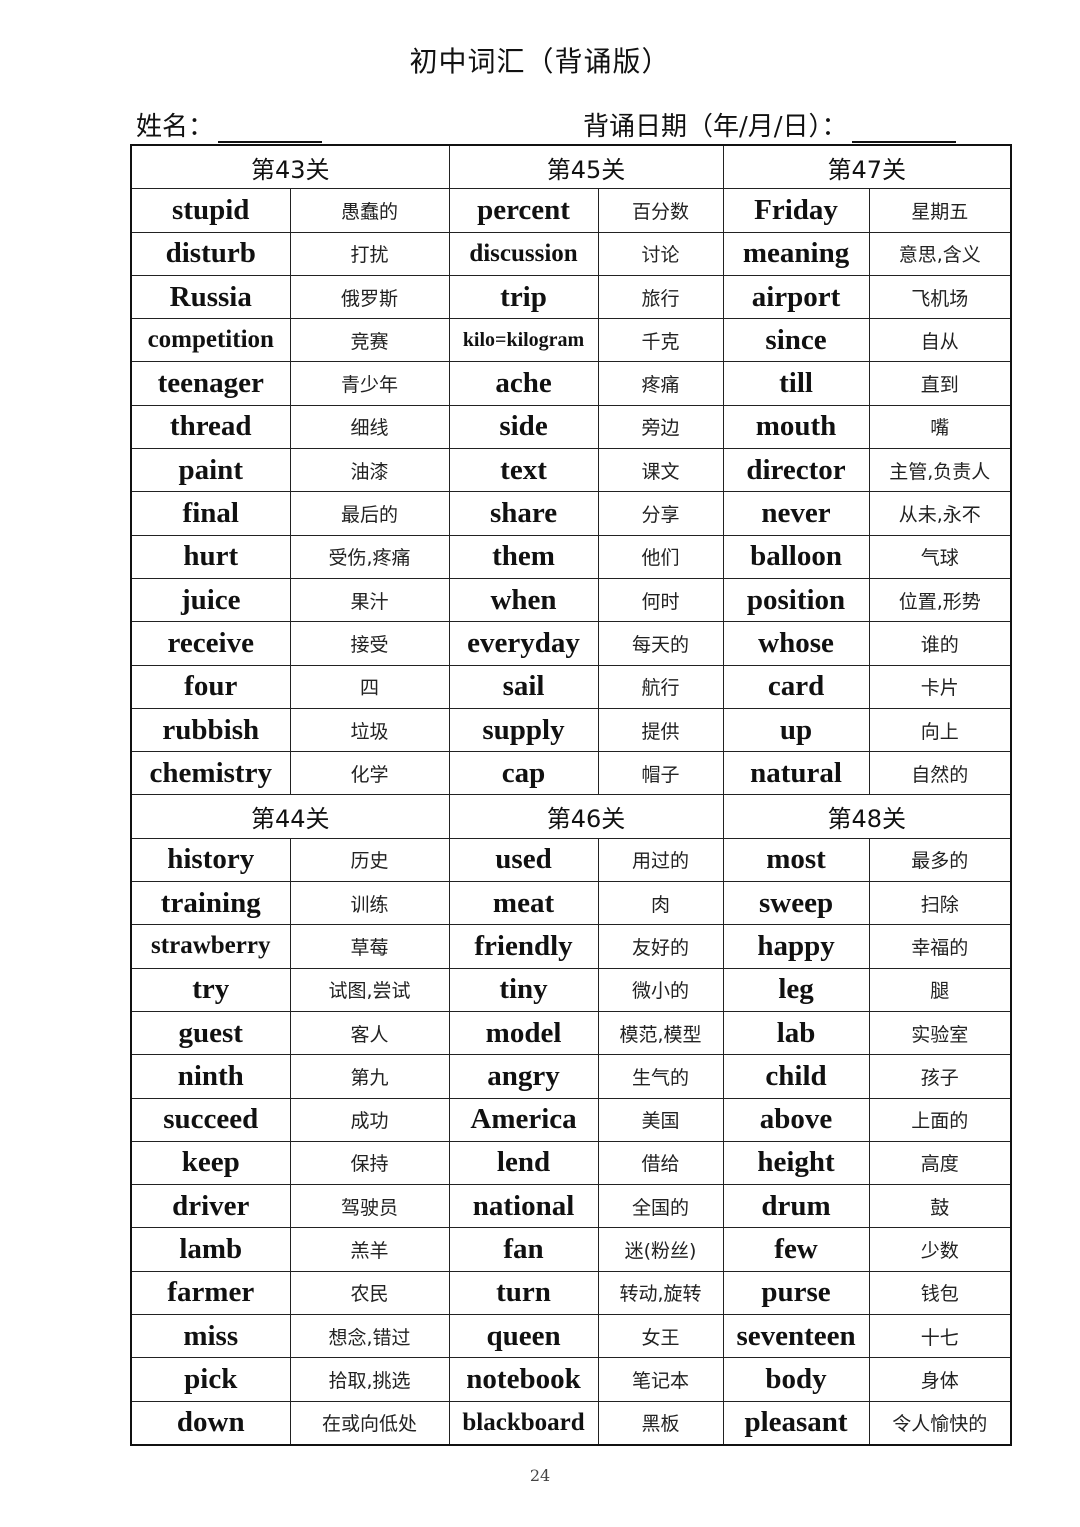 The image size is (1080, 1527). Describe the element at coordinates (175, 127) in the screenshot. I see `name-label: 姓名：` at that location.